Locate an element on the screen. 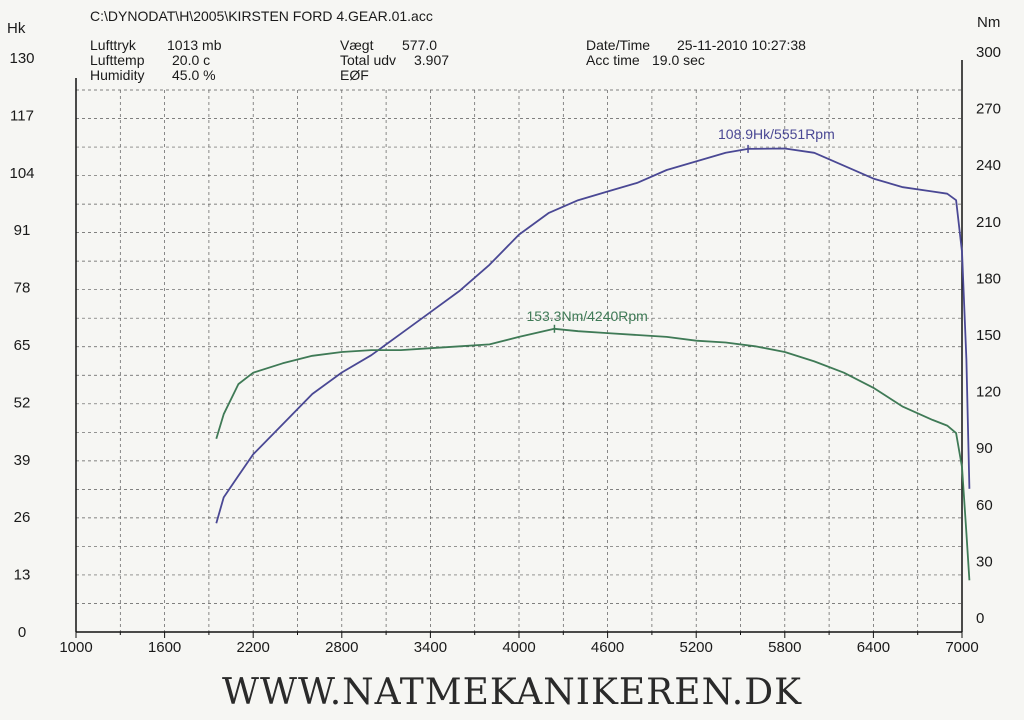 This screenshot has height=720, width=1024. y-right-tick-label: 210 is located at coordinates (988, 222).